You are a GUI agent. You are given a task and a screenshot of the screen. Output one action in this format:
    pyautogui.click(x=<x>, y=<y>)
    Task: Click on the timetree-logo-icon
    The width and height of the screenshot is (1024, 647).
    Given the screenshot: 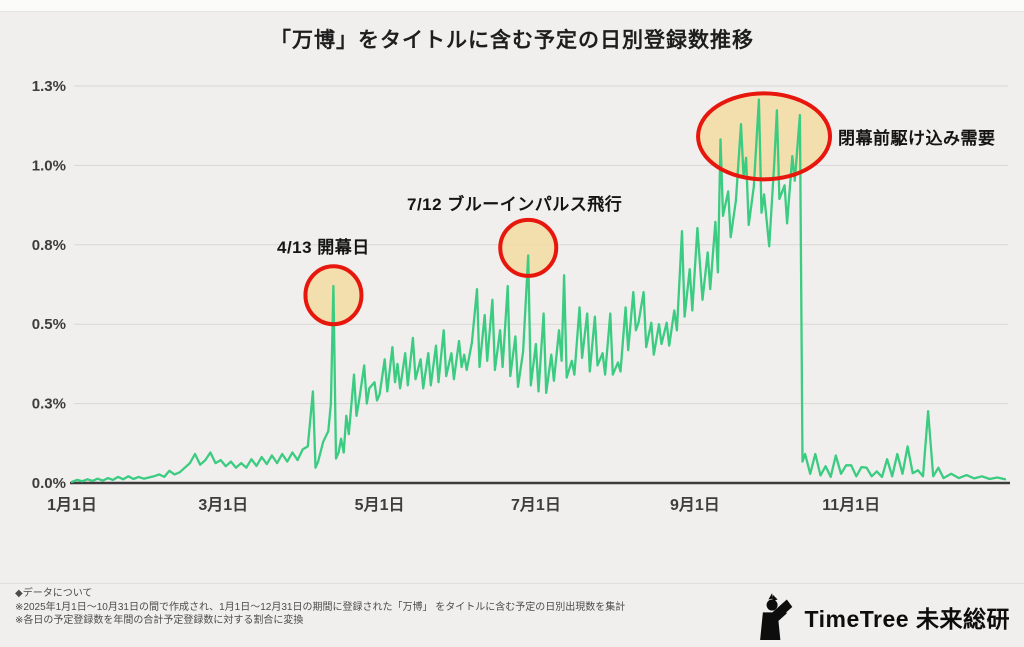 What is the action you would take?
    pyautogui.click(x=775, y=616)
    